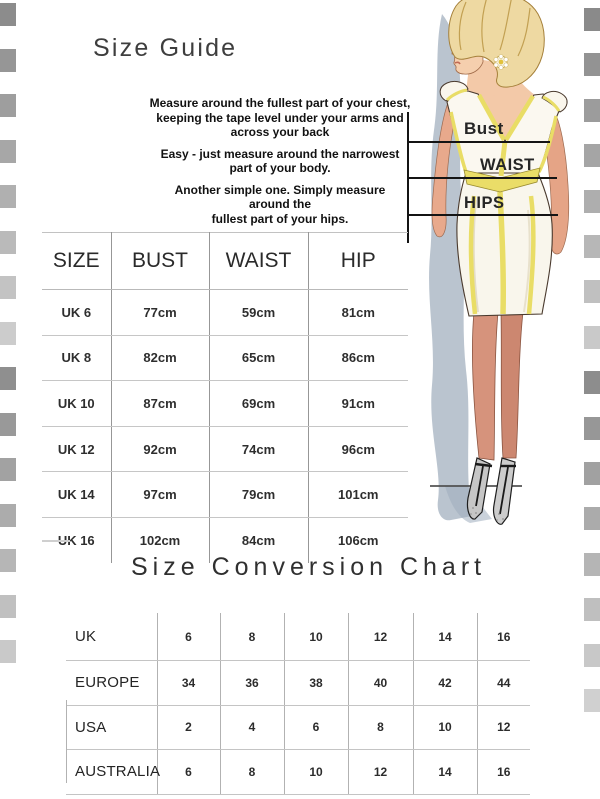 The image size is (600, 799). I want to click on instruction-line: around the, so click(280, 204).